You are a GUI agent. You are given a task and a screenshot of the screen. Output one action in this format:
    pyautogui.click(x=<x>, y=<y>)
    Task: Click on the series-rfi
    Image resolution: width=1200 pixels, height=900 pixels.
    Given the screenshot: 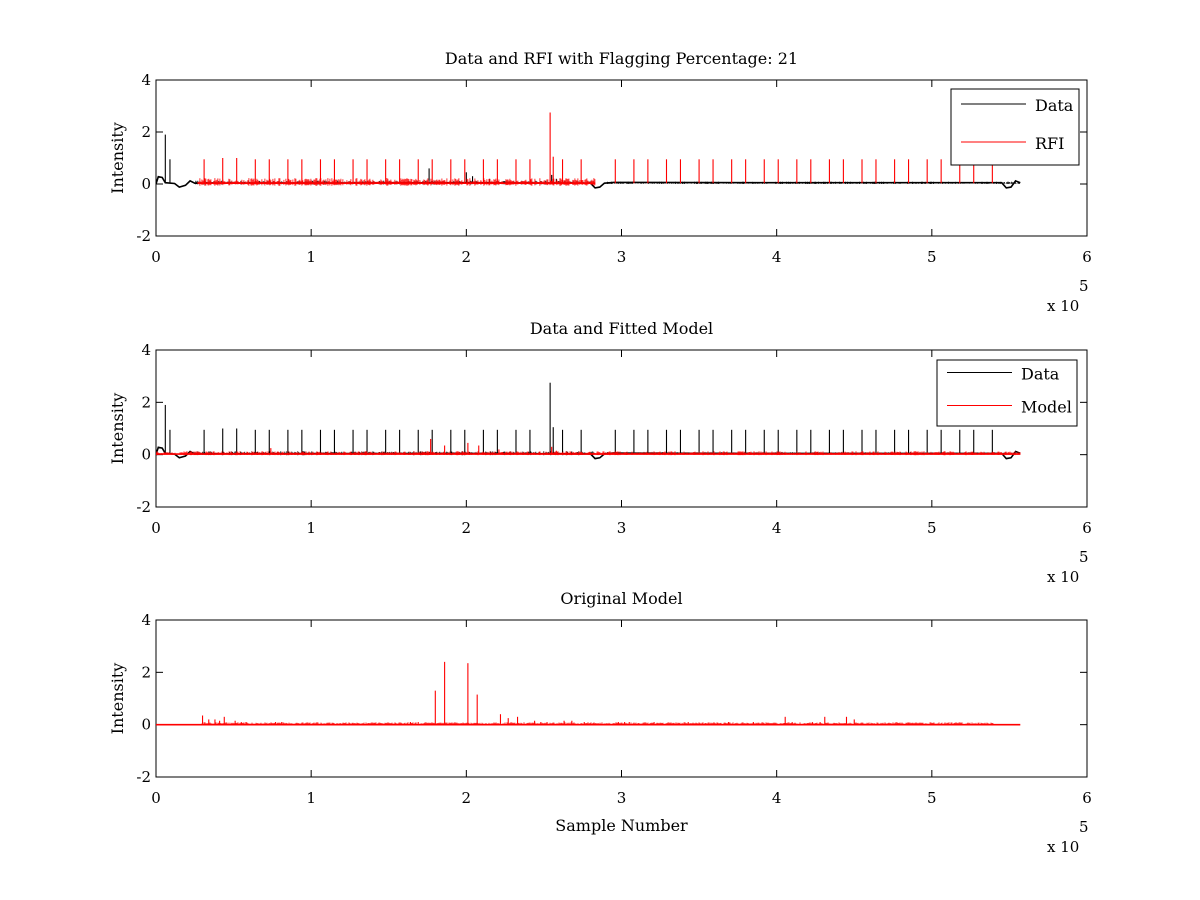 What is the action you would take?
    pyautogui.click(x=595, y=149)
    